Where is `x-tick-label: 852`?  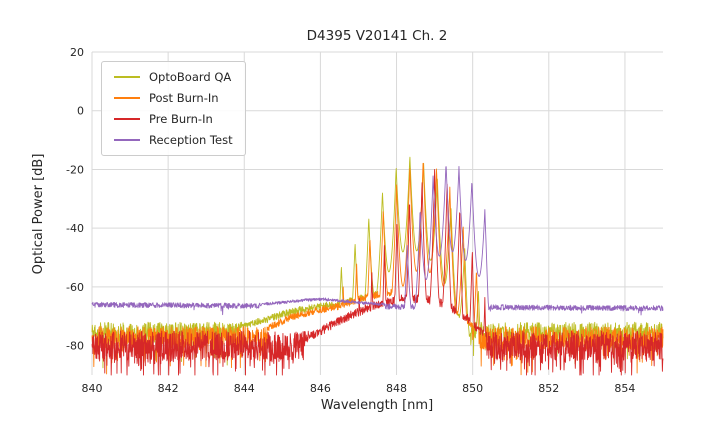
x-tick-label: 852 is located at coordinates (548, 388).